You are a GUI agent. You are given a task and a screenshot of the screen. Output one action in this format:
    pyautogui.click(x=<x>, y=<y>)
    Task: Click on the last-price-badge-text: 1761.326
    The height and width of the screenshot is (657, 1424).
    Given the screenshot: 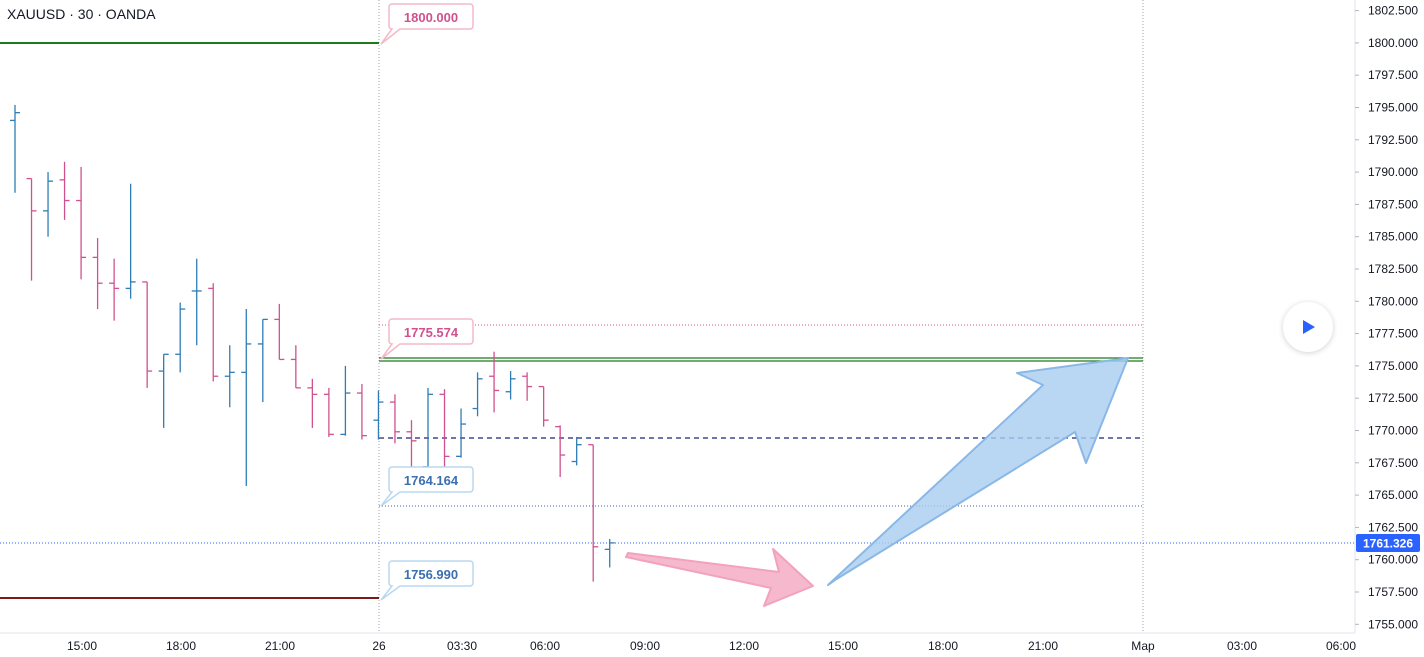 What is the action you would take?
    pyautogui.click(x=1388, y=544)
    